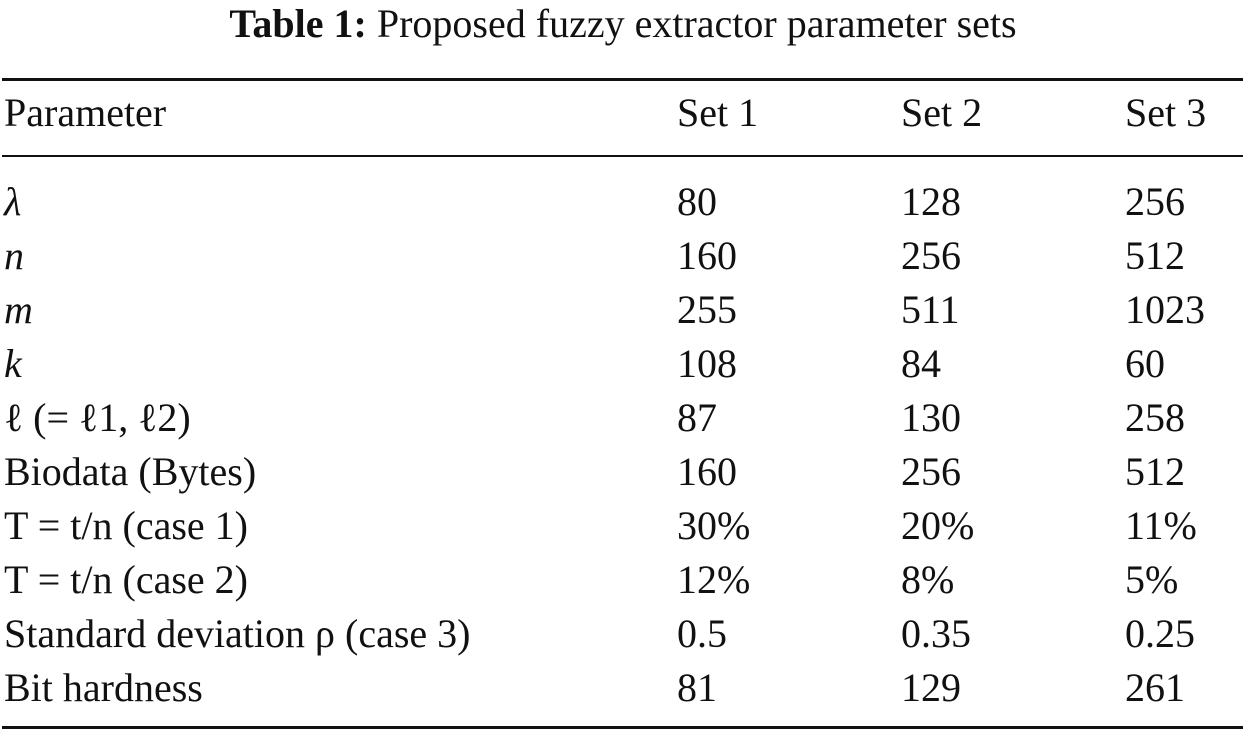 This screenshot has height=733, width=1246. What do you see at coordinates (1155, 687) in the screenshot?
I see `row-bit-hardness-set-3: 261` at bounding box center [1155, 687].